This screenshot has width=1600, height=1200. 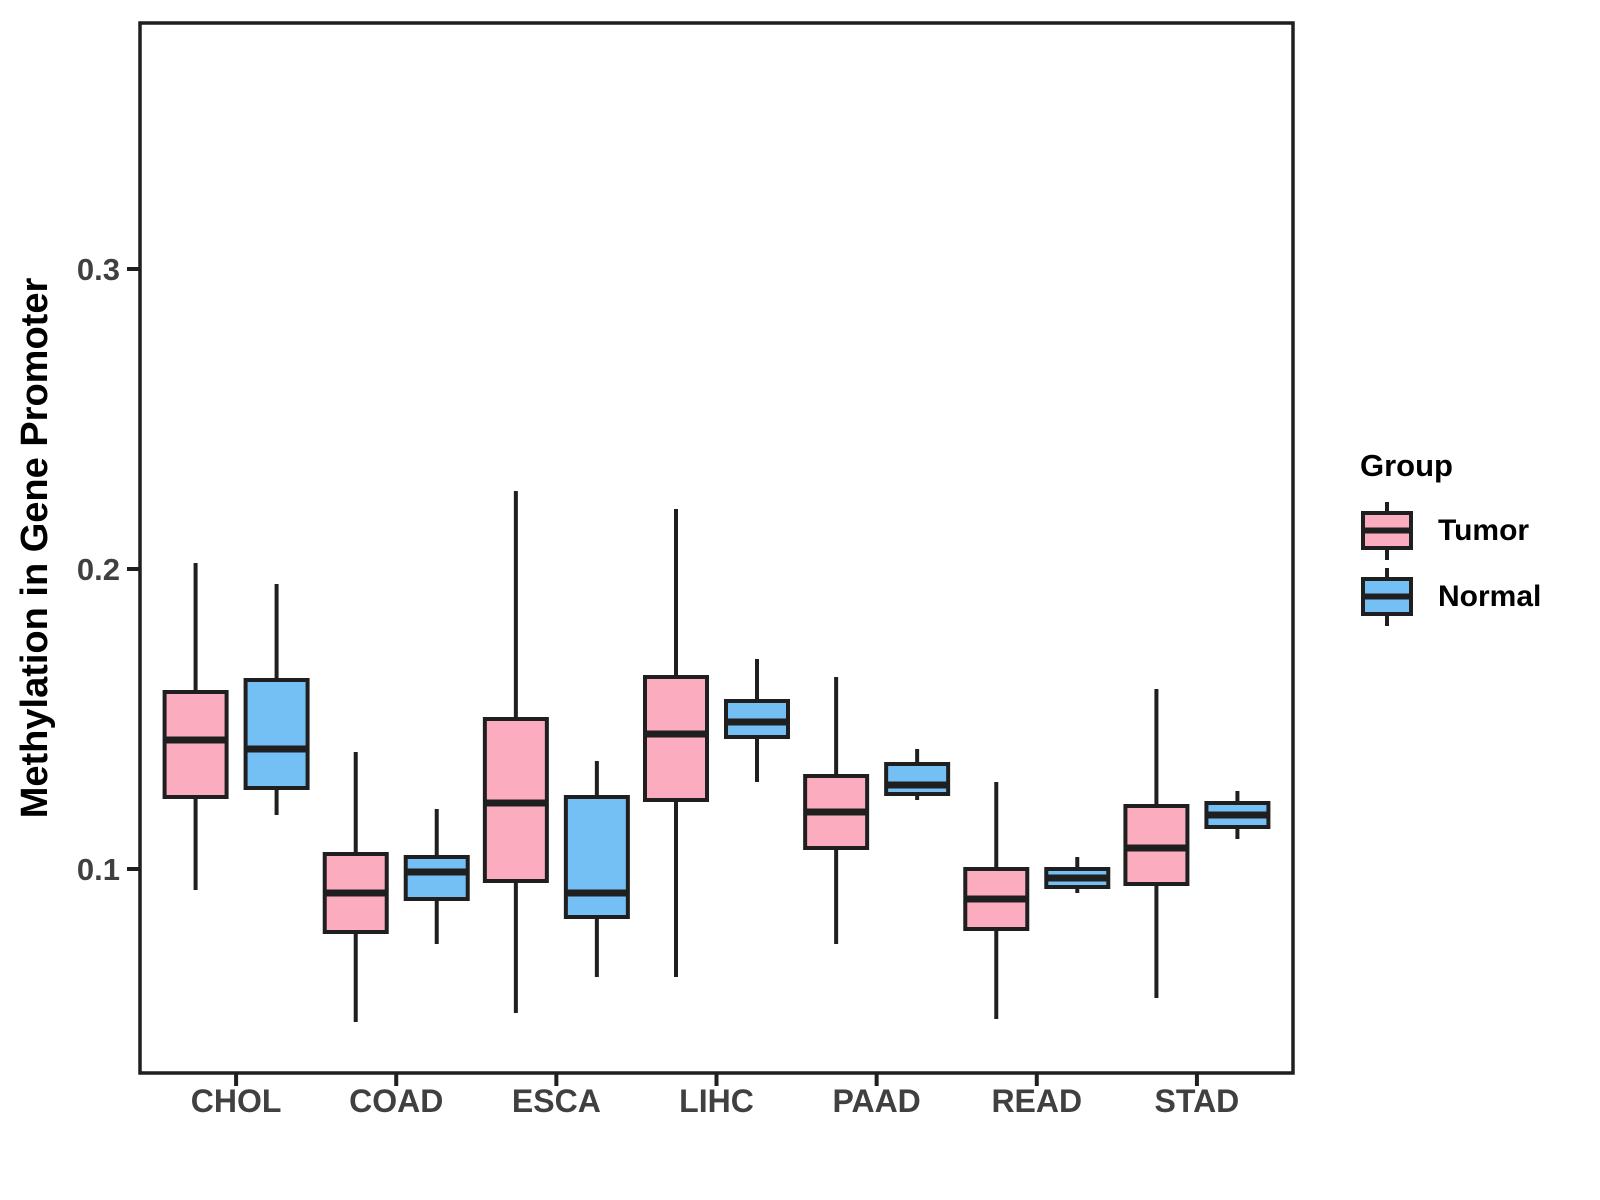 What do you see at coordinates (876, 1101) in the screenshot?
I see `x-tick-label-paad: PAAD` at bounding box center [876, 1101].